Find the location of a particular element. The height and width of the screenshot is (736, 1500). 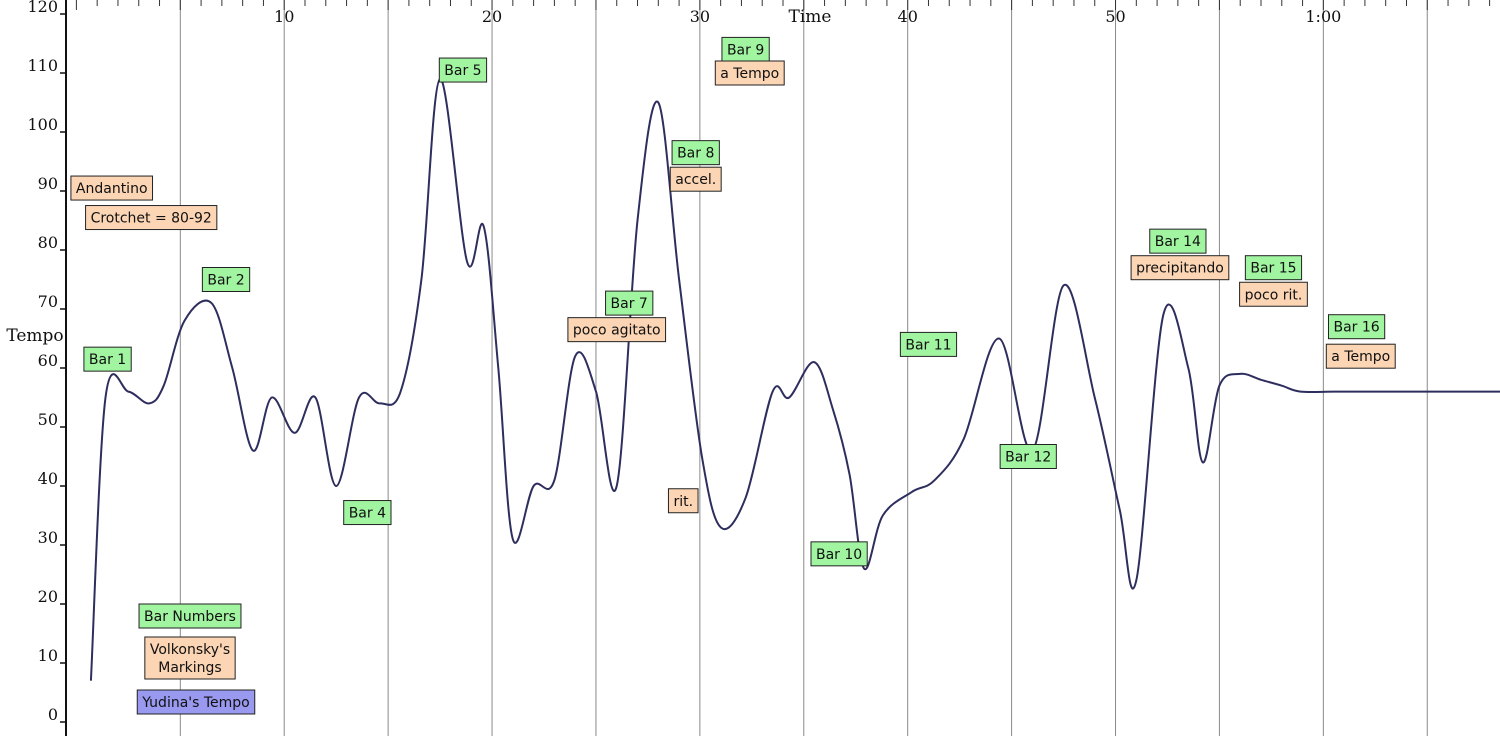

x-axis-title: Time is located at coordinates (810, 17).